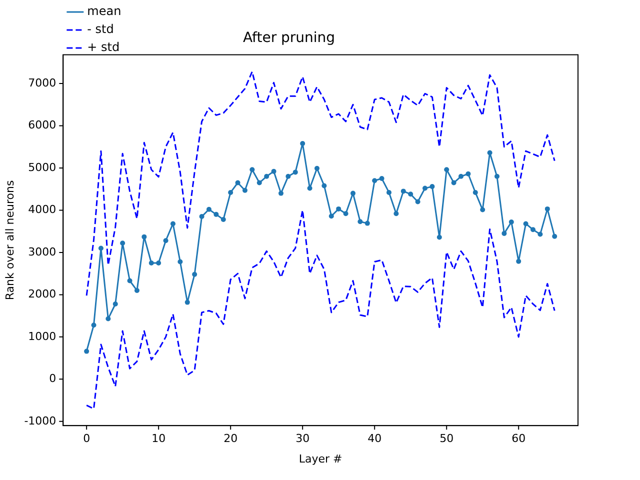 The height and width of the screenshot is (480, 640). I want to click on y-axis-title: Rank over all neurons, so click(9, 240).